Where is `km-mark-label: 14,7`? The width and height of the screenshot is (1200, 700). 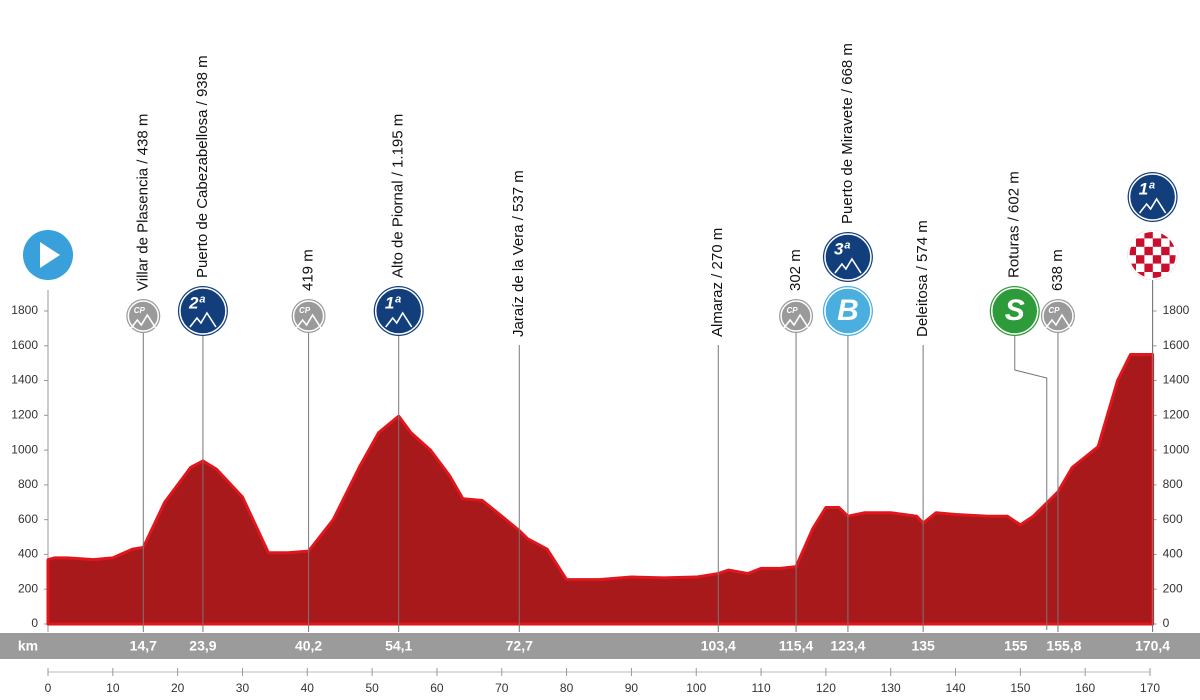 km-mark-label: 14,7 is located at coordinates (143, 646).